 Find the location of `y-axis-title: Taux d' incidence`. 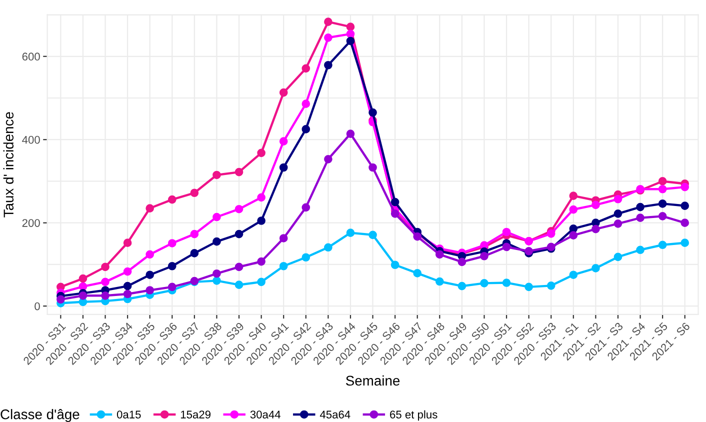

y-axis-title: Taux d' incidence is located at coordinates (8, 165).